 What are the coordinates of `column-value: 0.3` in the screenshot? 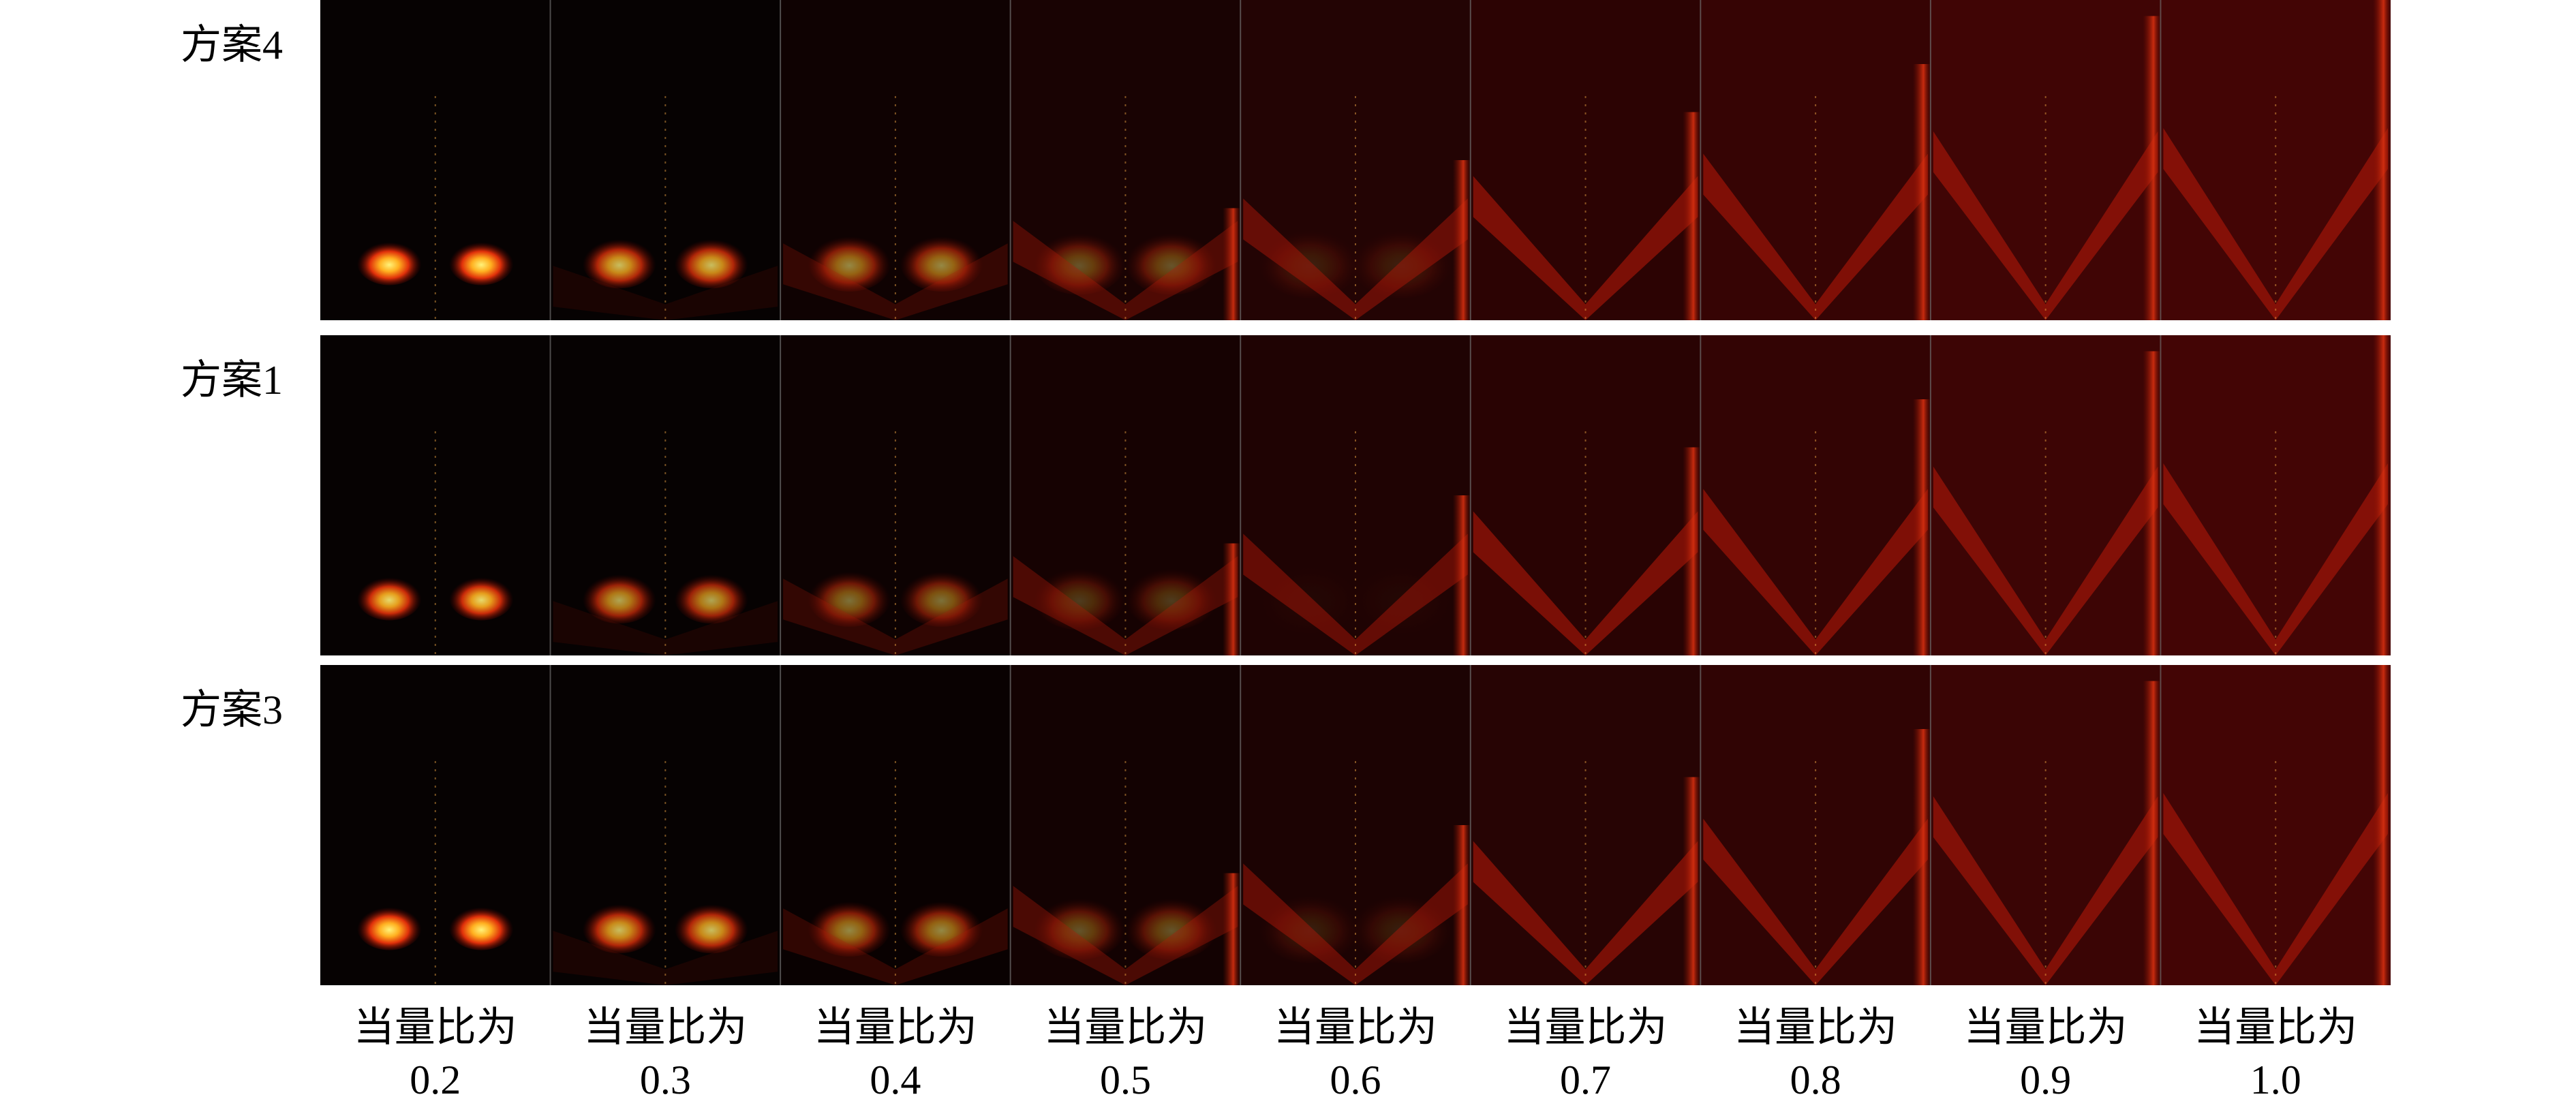 It's located at (665, 1079).